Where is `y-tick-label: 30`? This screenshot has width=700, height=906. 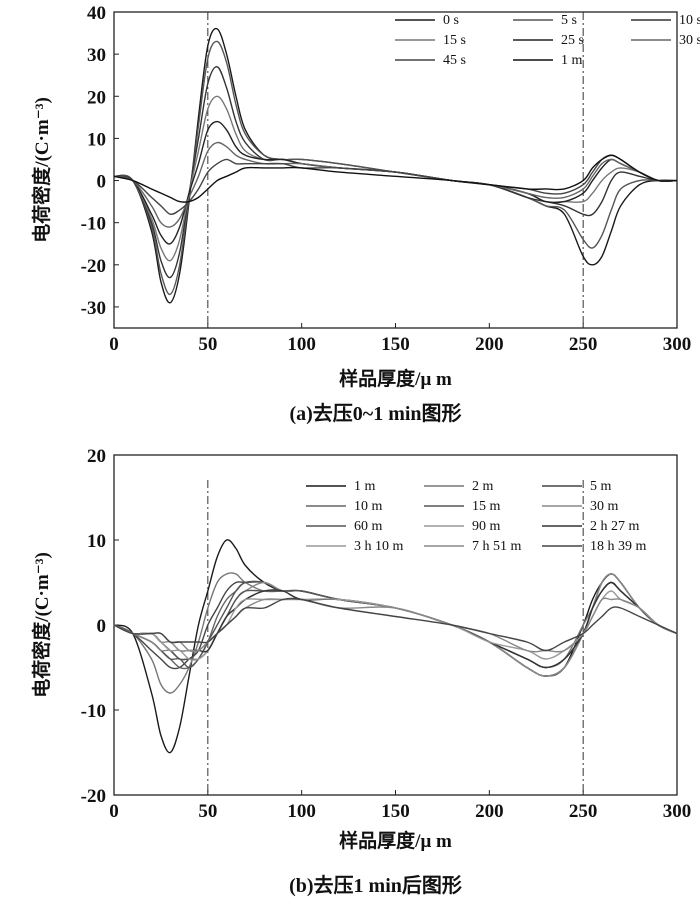
y-tick-label: 30 is located at coordinates (96, 55).